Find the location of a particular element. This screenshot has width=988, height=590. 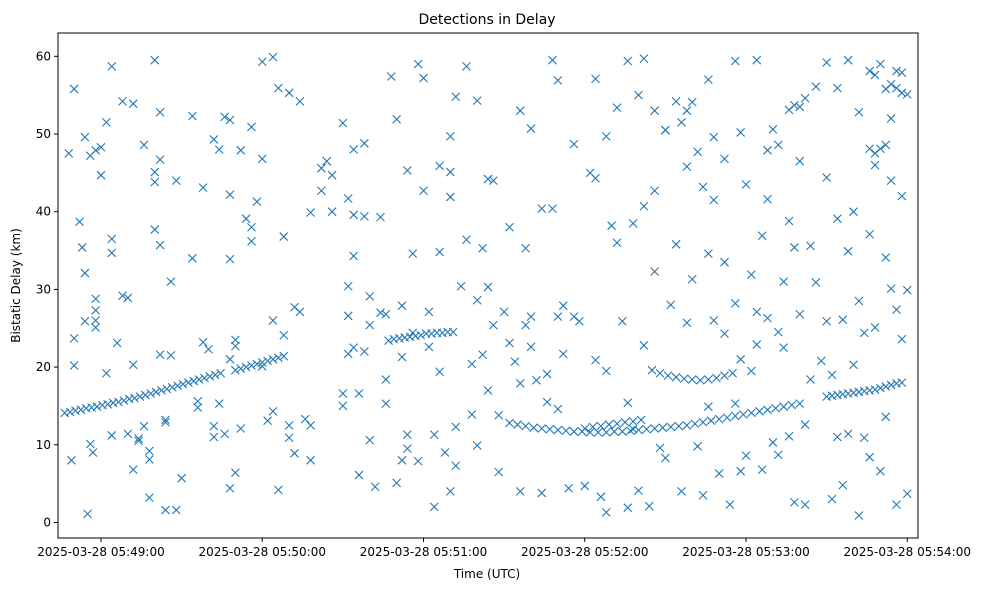

y-axis: 0 10 20 30 40 50 60 is located at coordinates (47, 289).